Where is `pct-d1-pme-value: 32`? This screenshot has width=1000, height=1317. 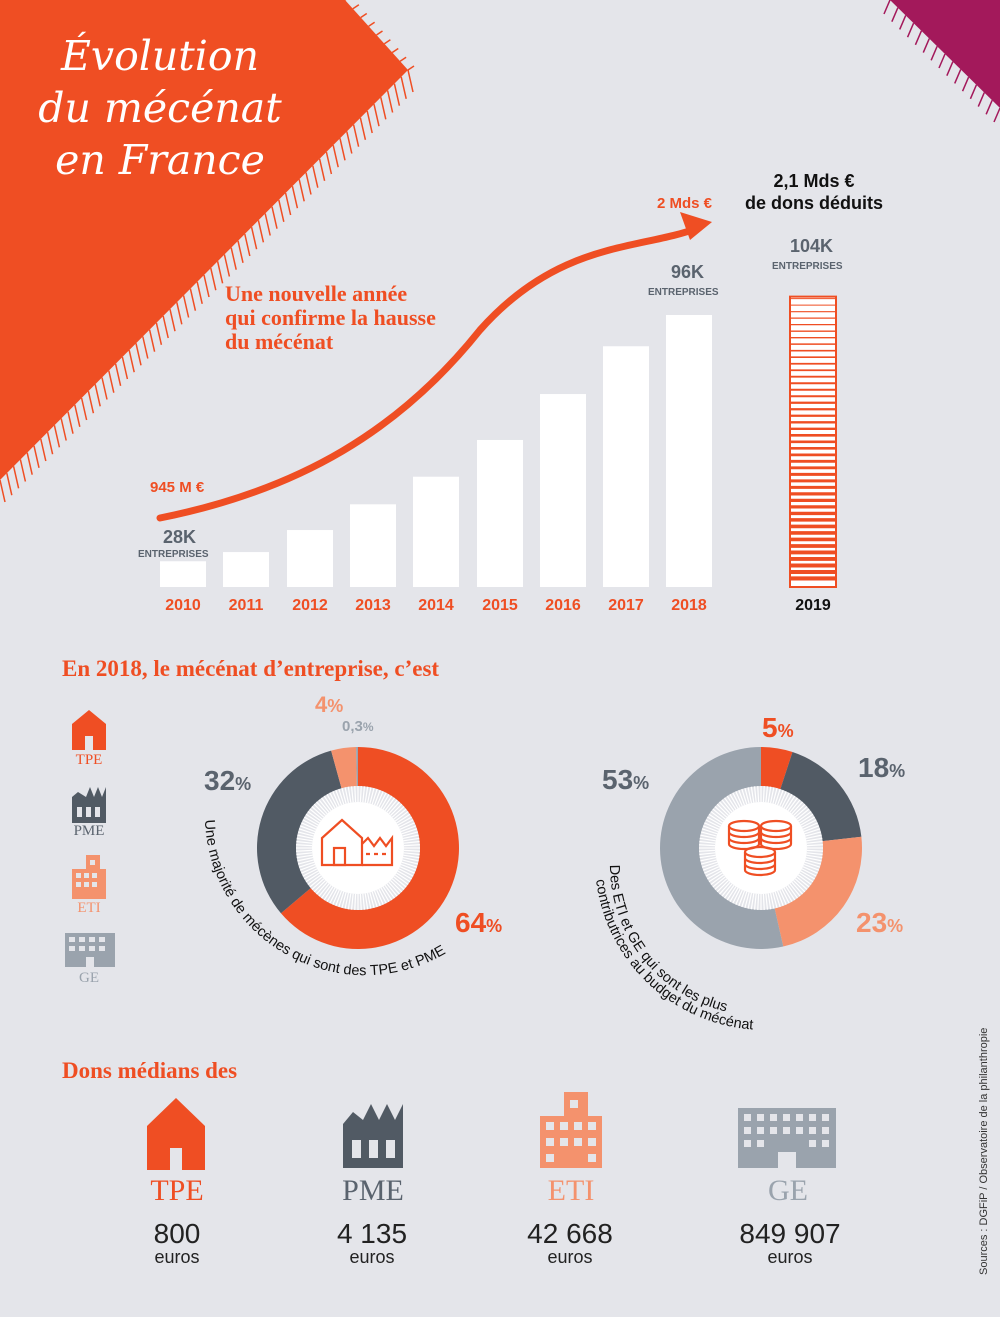 pct-d1-pme-value: 32 is located at coordinates (220, 780).